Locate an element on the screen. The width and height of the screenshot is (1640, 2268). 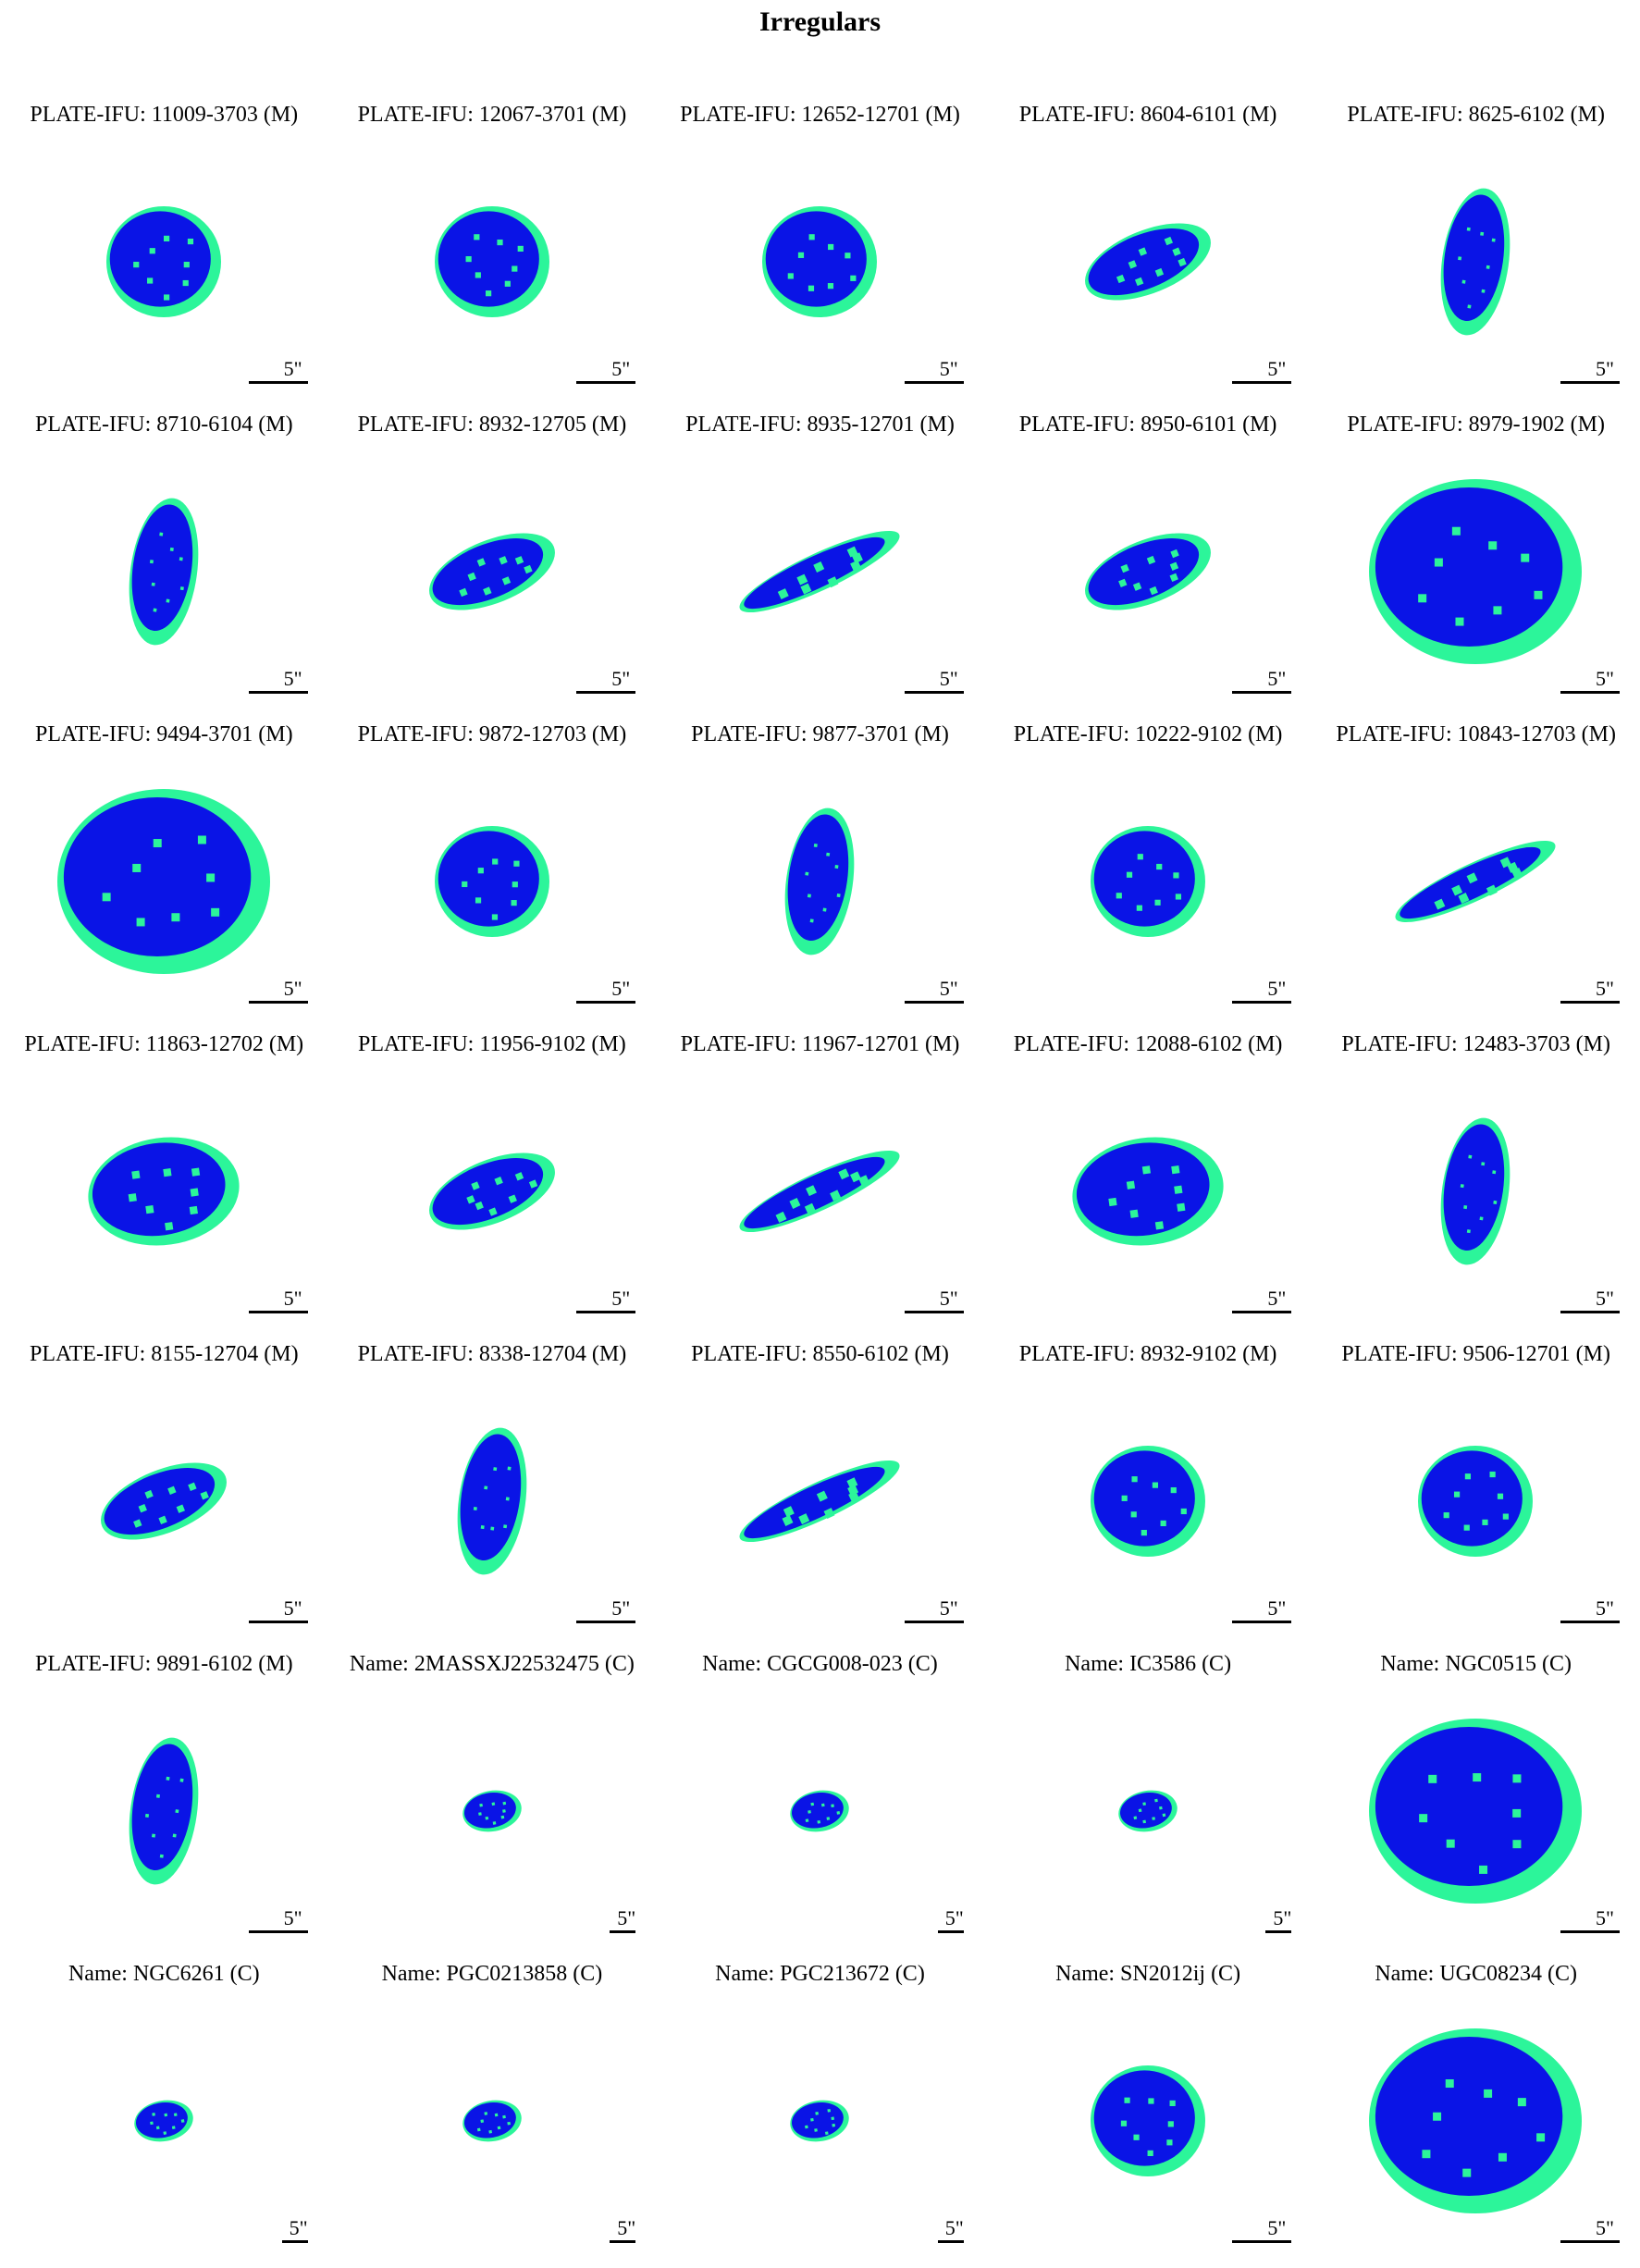
galaxy-panel: PLATE-IFU: 11863-12702 (M) 5" is located at coordinates (164, 1177).